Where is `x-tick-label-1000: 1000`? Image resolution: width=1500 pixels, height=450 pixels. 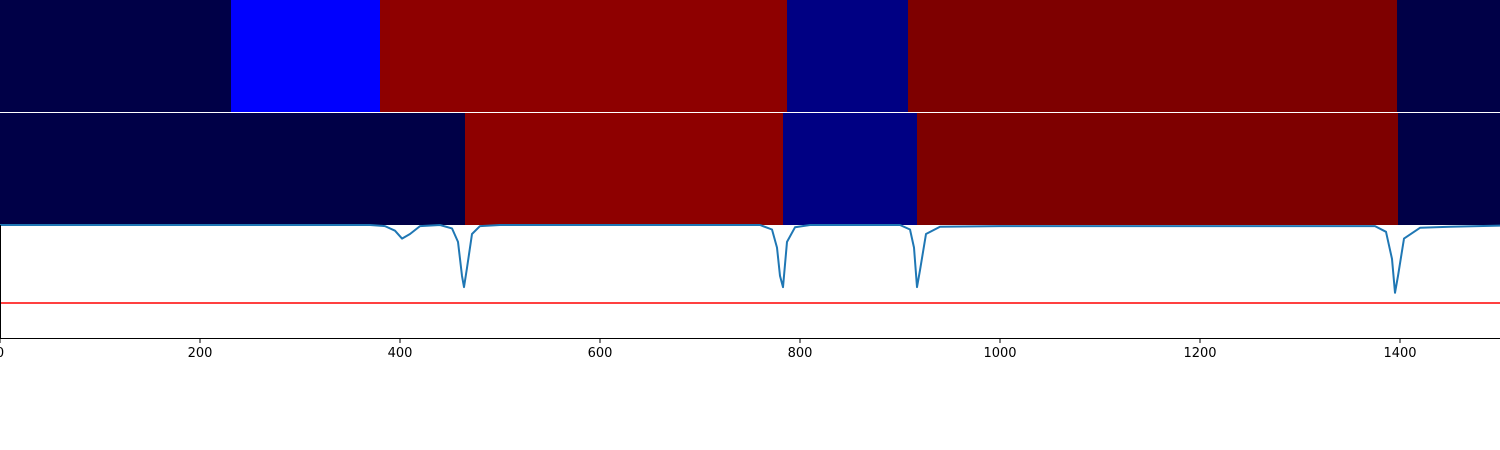 x-tick-label-1000: 1000 is located at coordinates (999, 353).